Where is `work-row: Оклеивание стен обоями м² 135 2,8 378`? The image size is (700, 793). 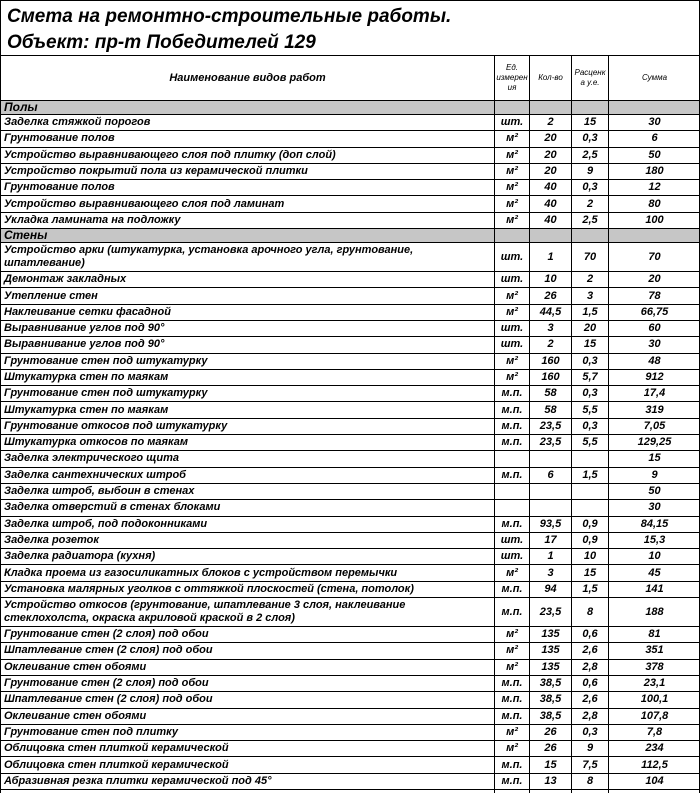 work-row: Оклеивание стен обоями м² 135 2,8 378 is located at coordinates (350, 667).